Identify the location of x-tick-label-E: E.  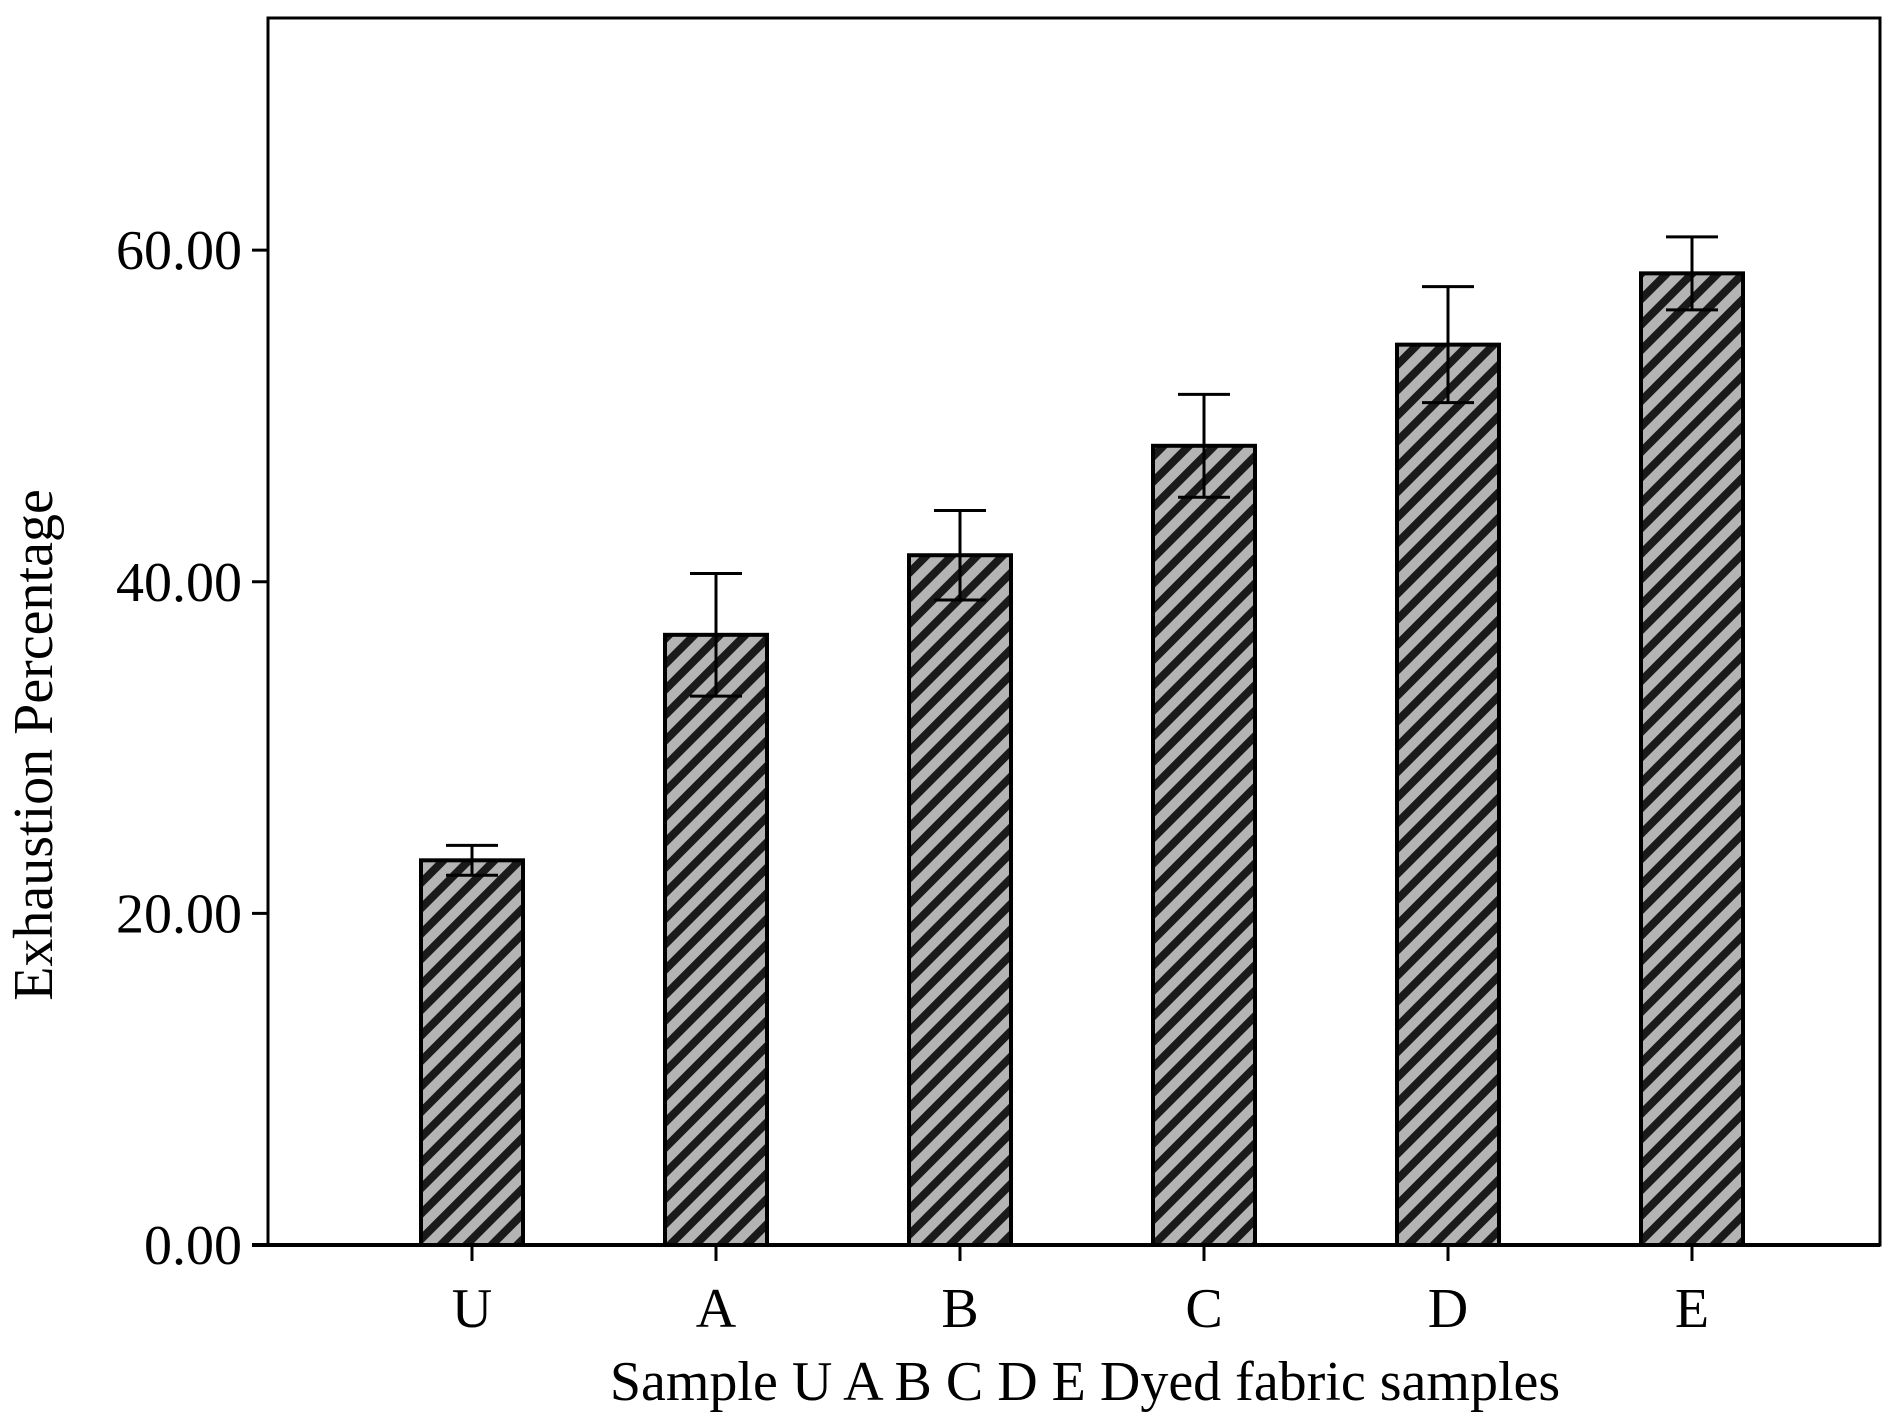
(1692, 1309).